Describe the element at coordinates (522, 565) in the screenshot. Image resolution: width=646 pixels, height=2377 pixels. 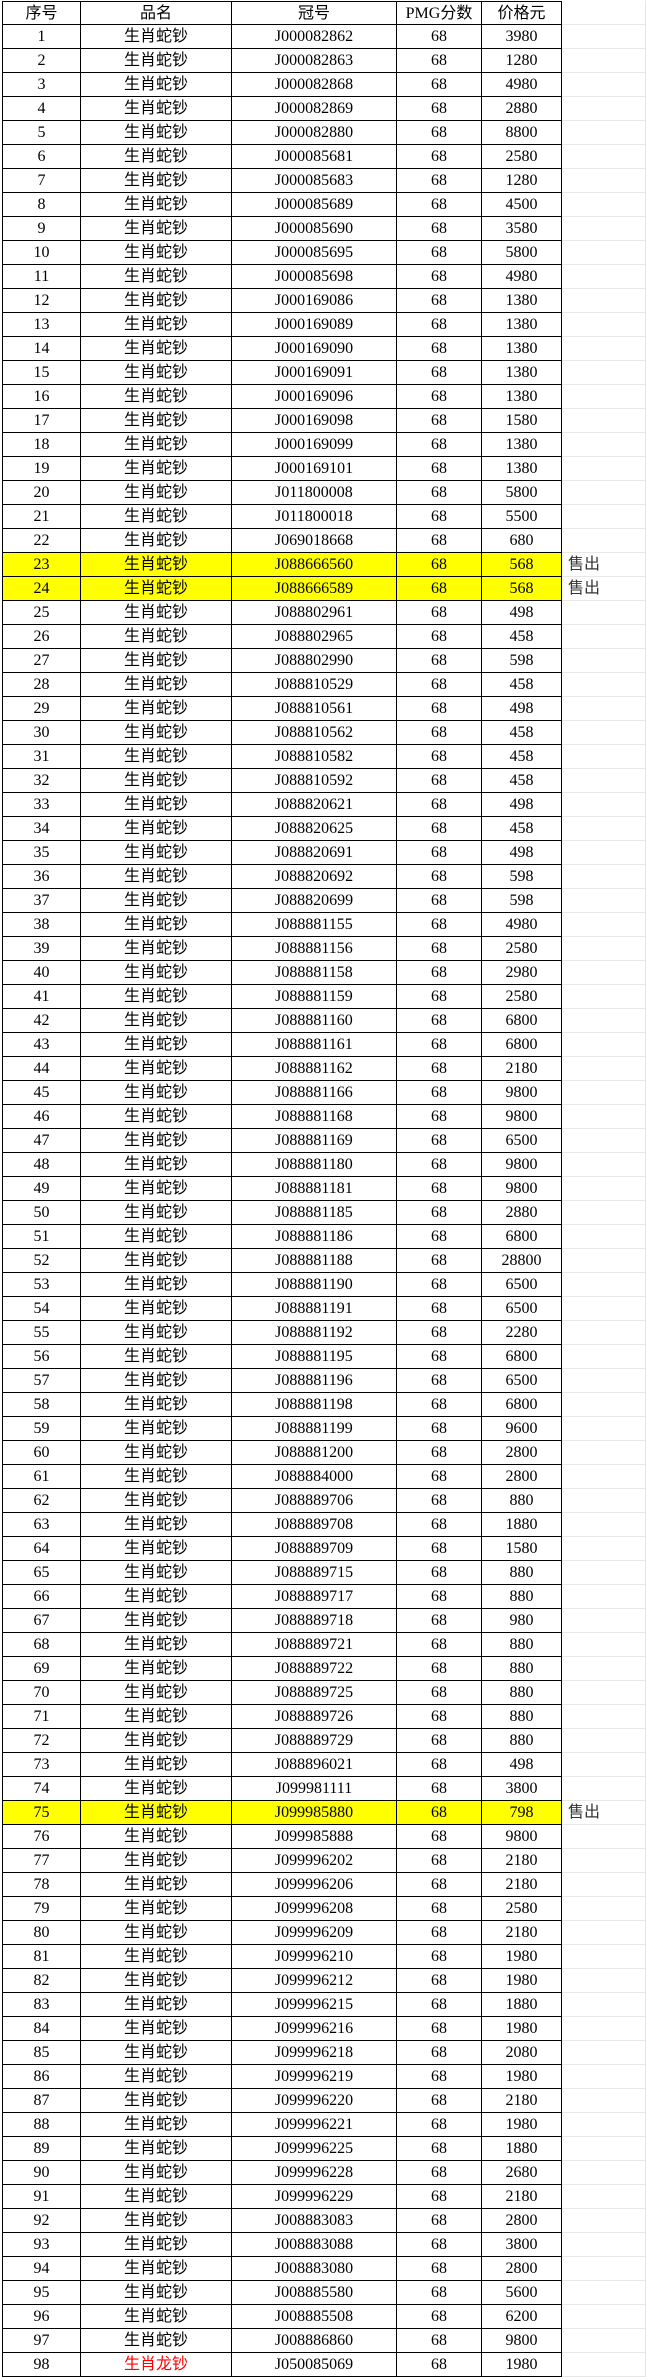
I see `cell-price: 568` at that location.